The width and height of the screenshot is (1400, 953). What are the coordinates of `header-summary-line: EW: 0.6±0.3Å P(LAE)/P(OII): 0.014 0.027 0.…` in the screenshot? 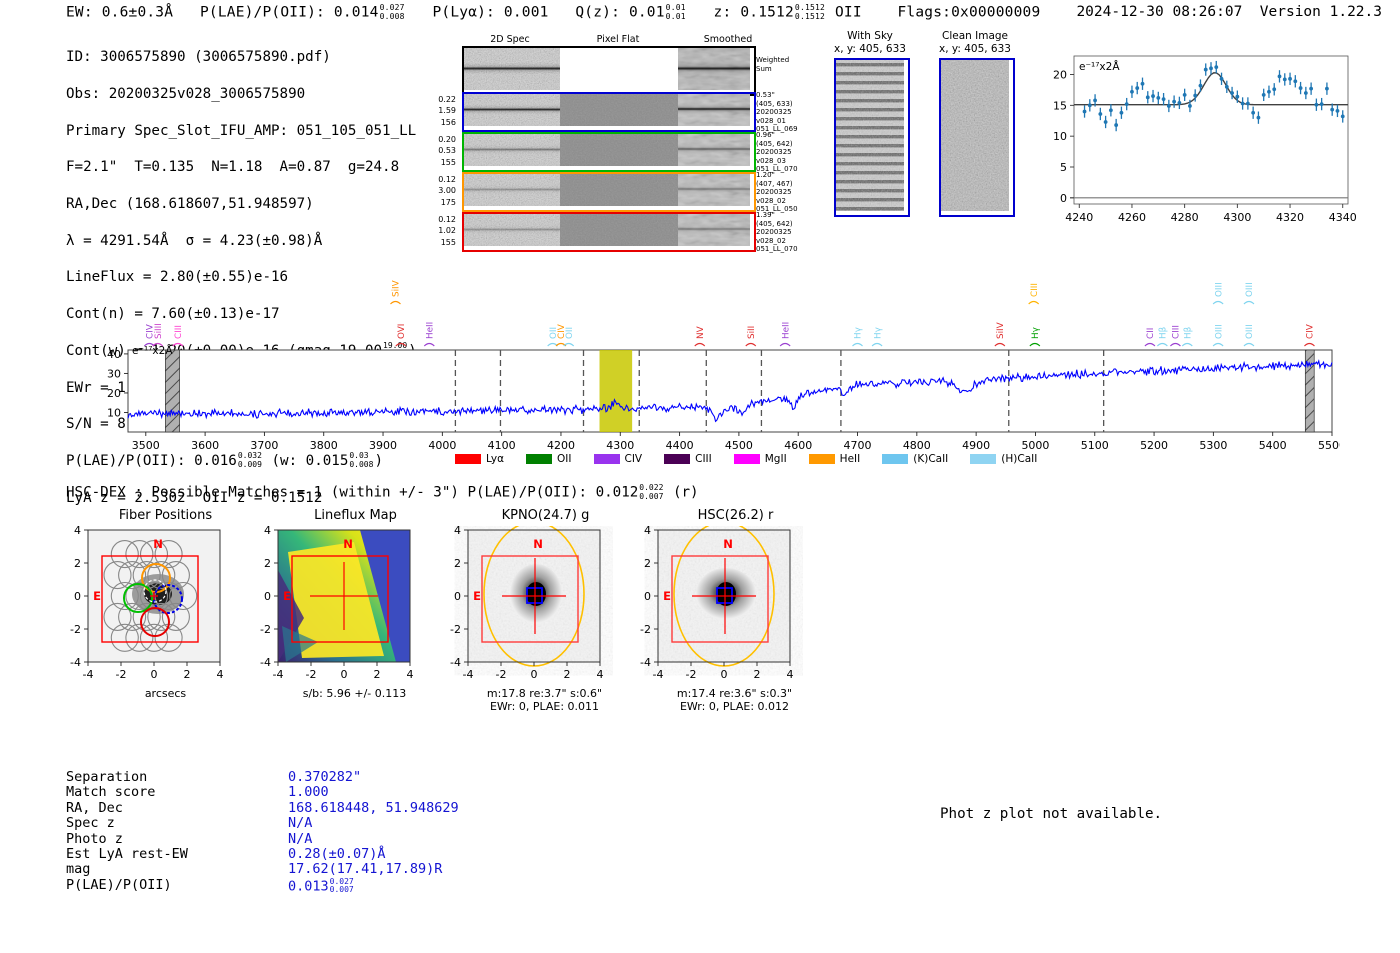 It's located at (553, 12).